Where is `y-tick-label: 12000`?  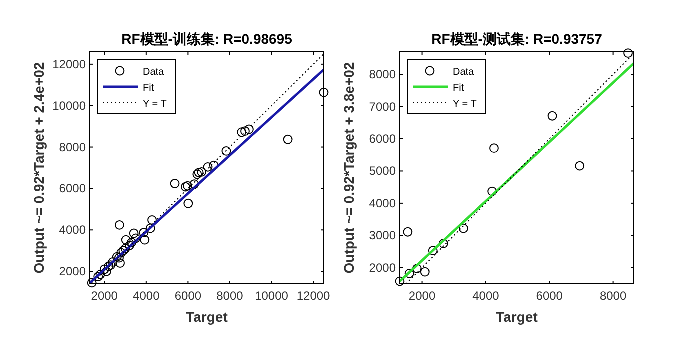
y-tick-label: 12000 is located at coordinates (69, 64).